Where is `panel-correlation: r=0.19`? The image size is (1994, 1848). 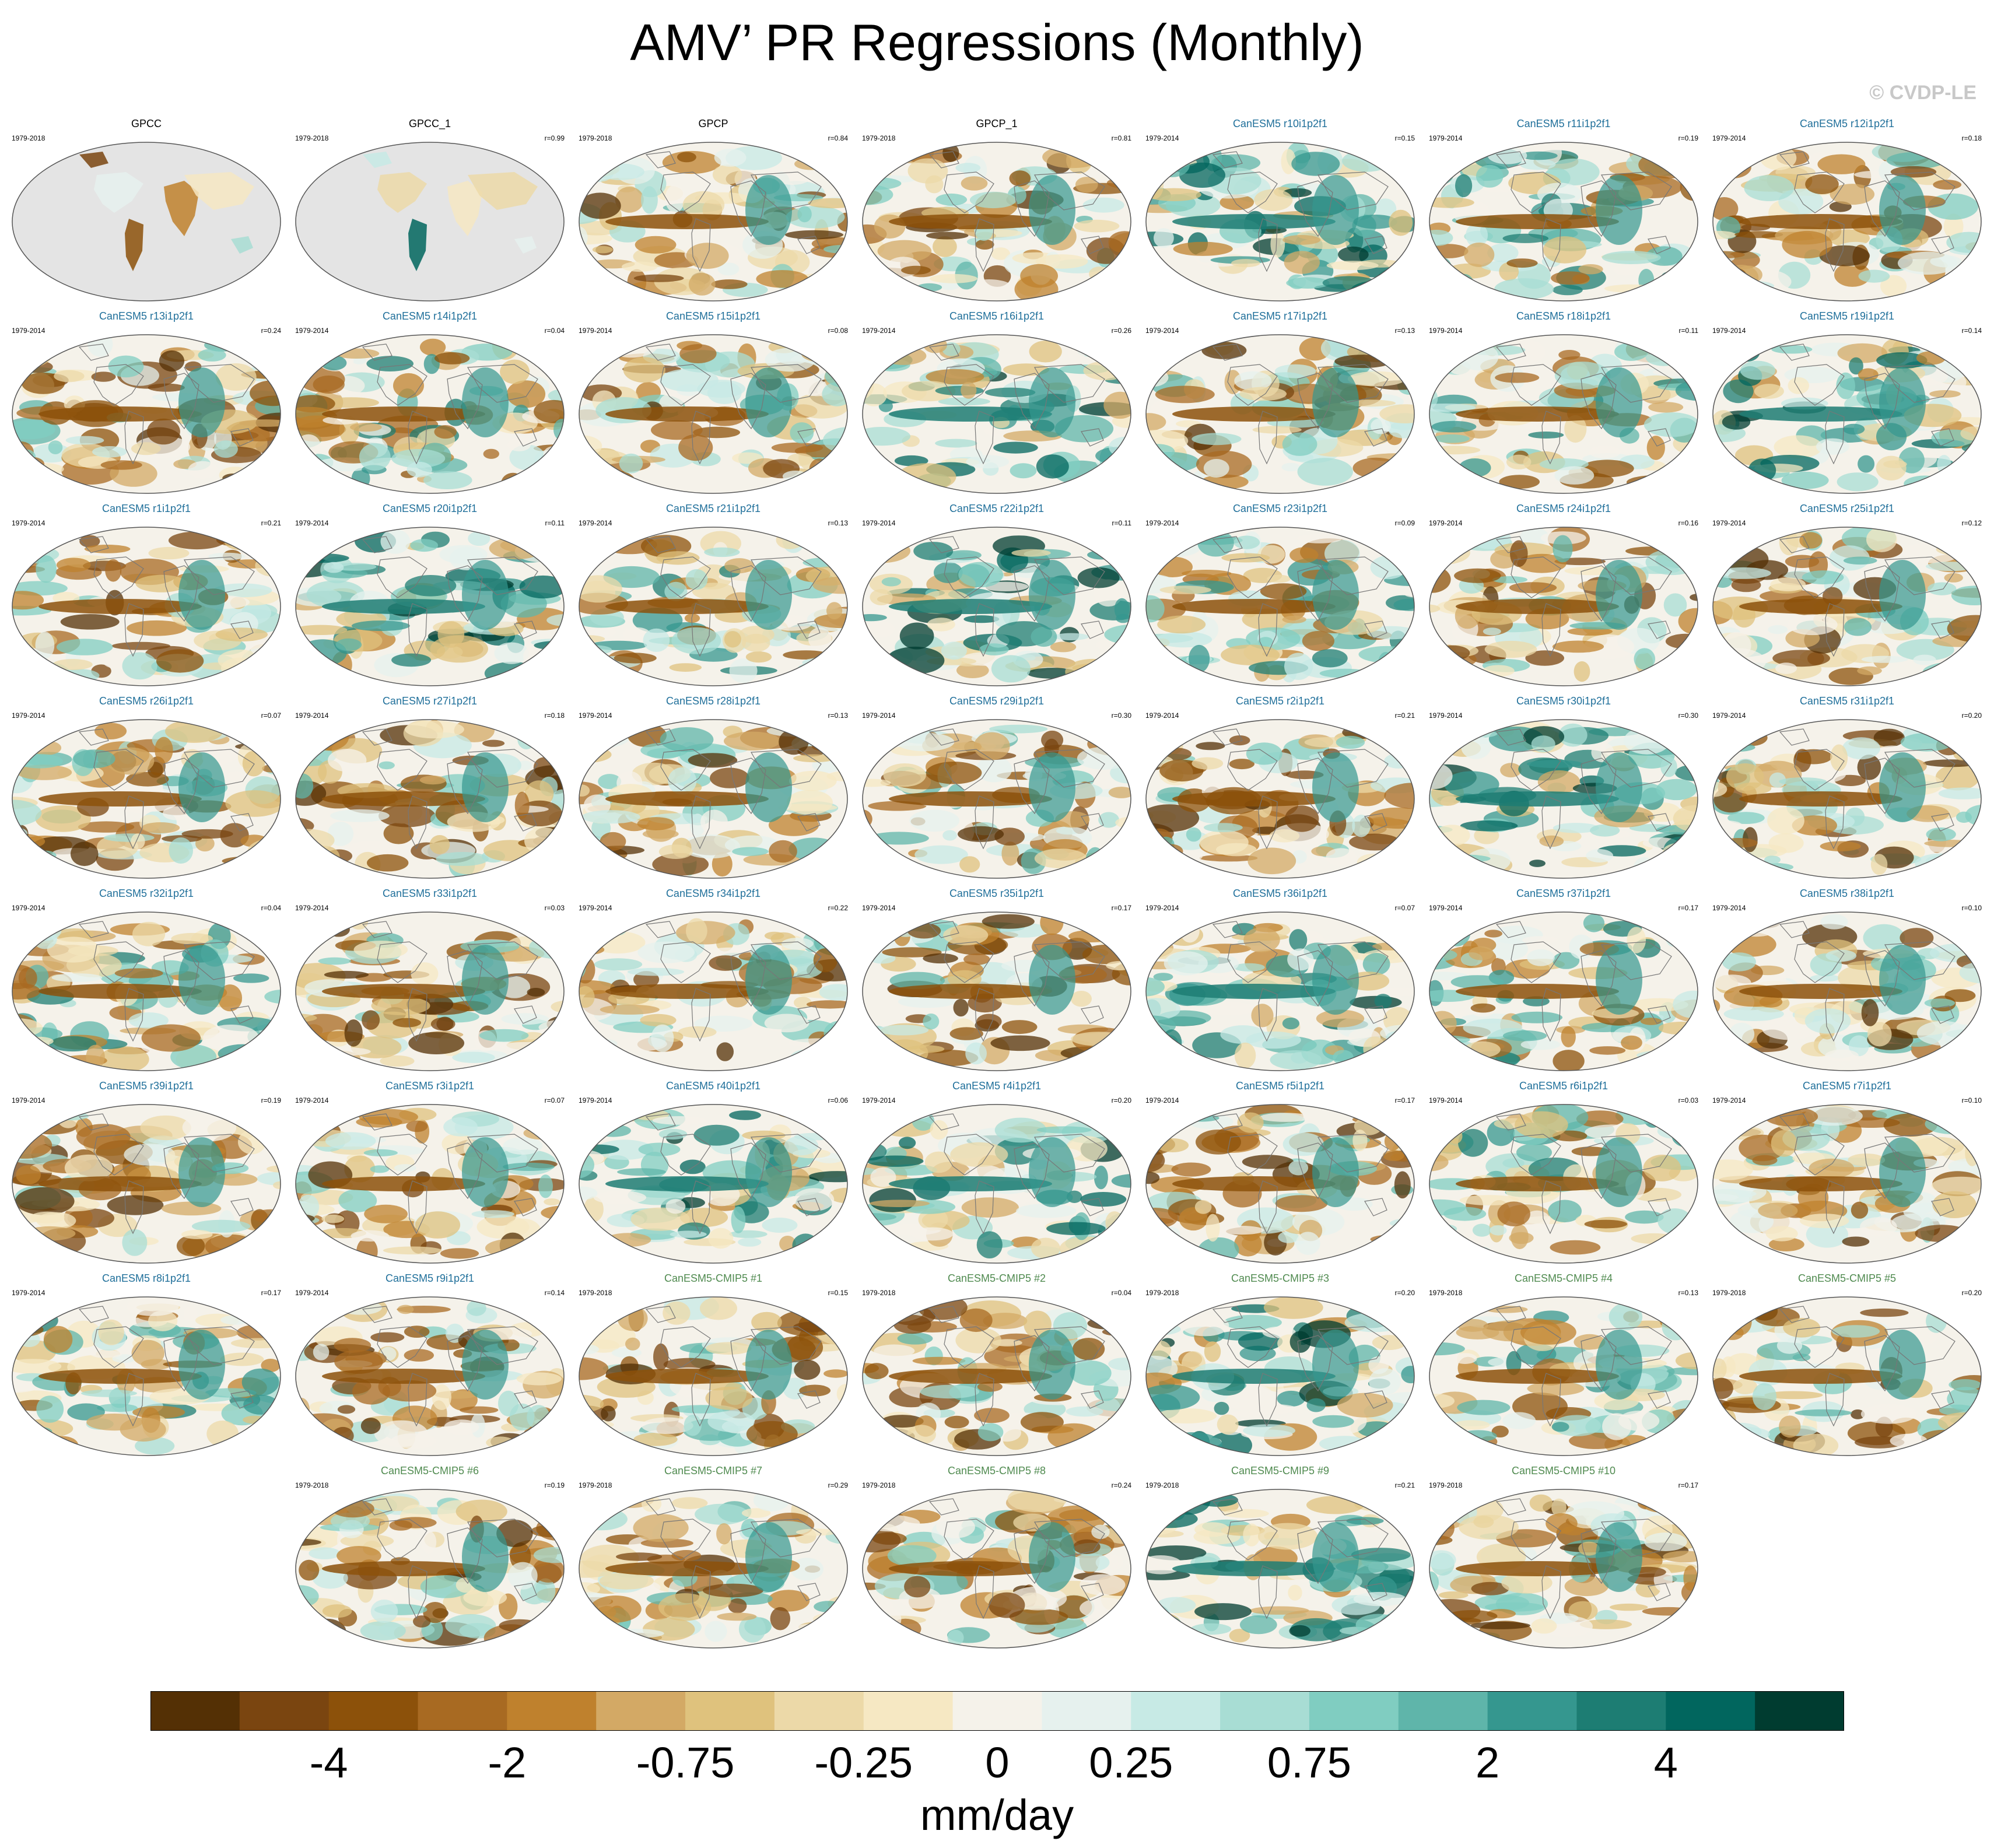 panel-correlation: r=0.19 is located at coordinates (554, 1485).